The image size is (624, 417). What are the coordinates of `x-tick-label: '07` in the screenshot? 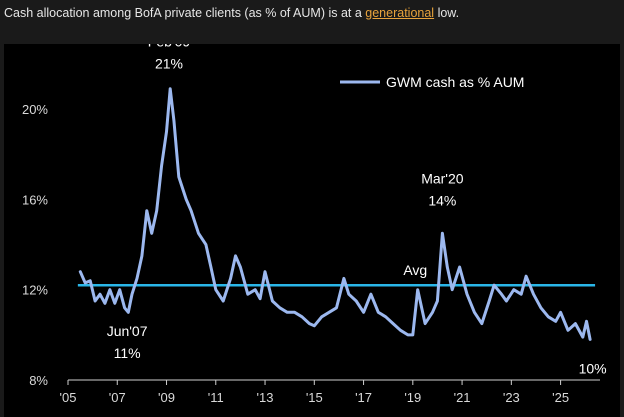 It's located at (117, 397).